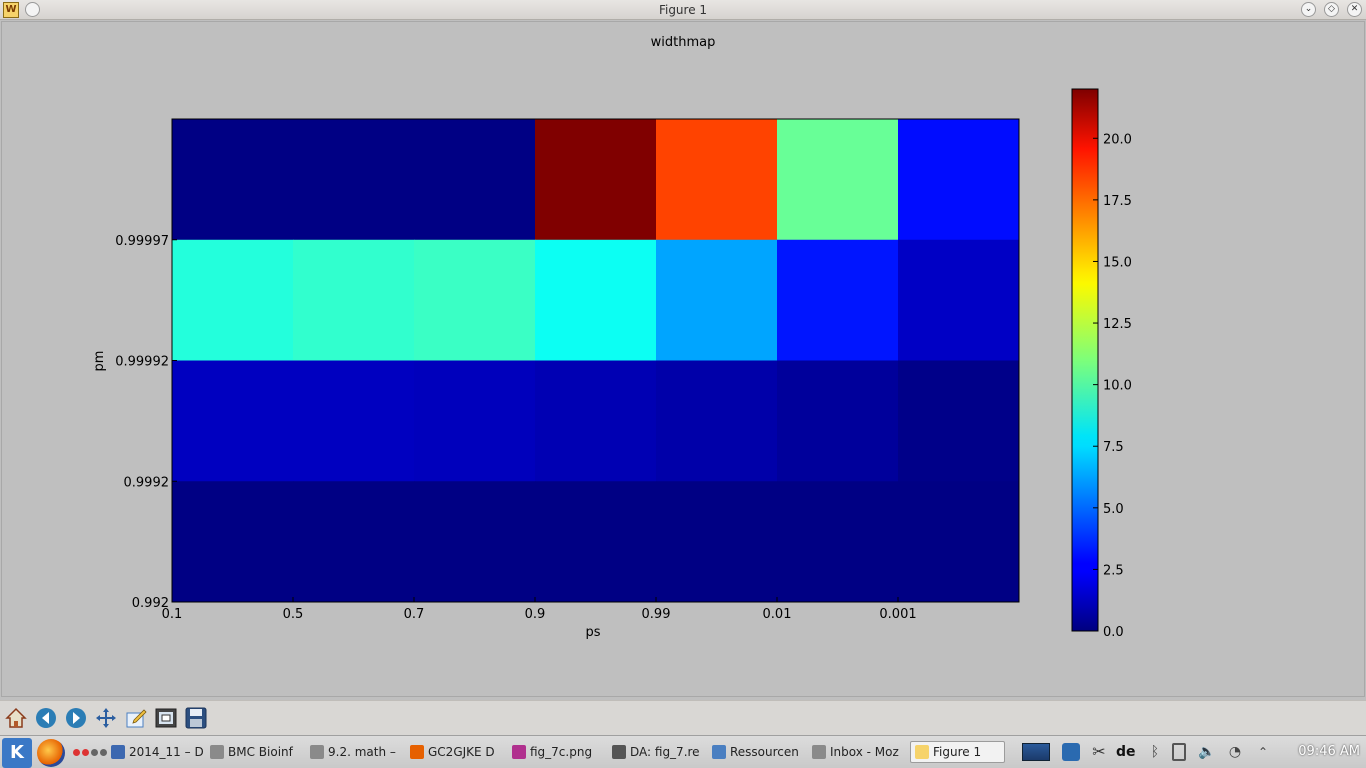 This screenshot has width=1366, height=768. What do you see at coordinates (196, 718) in the screenshot?
I see `save-icon` at bounding box center [196, 718].